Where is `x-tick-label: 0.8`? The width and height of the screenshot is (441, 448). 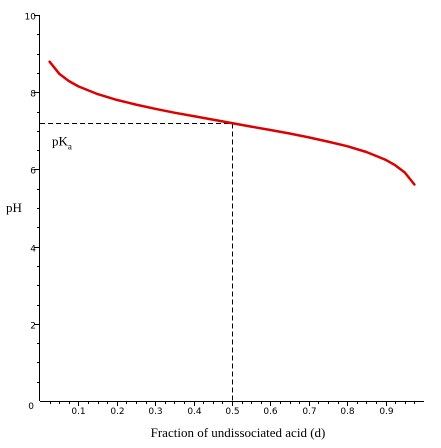 x-tick-label: 0.8 is located at coordinates (347, 412).